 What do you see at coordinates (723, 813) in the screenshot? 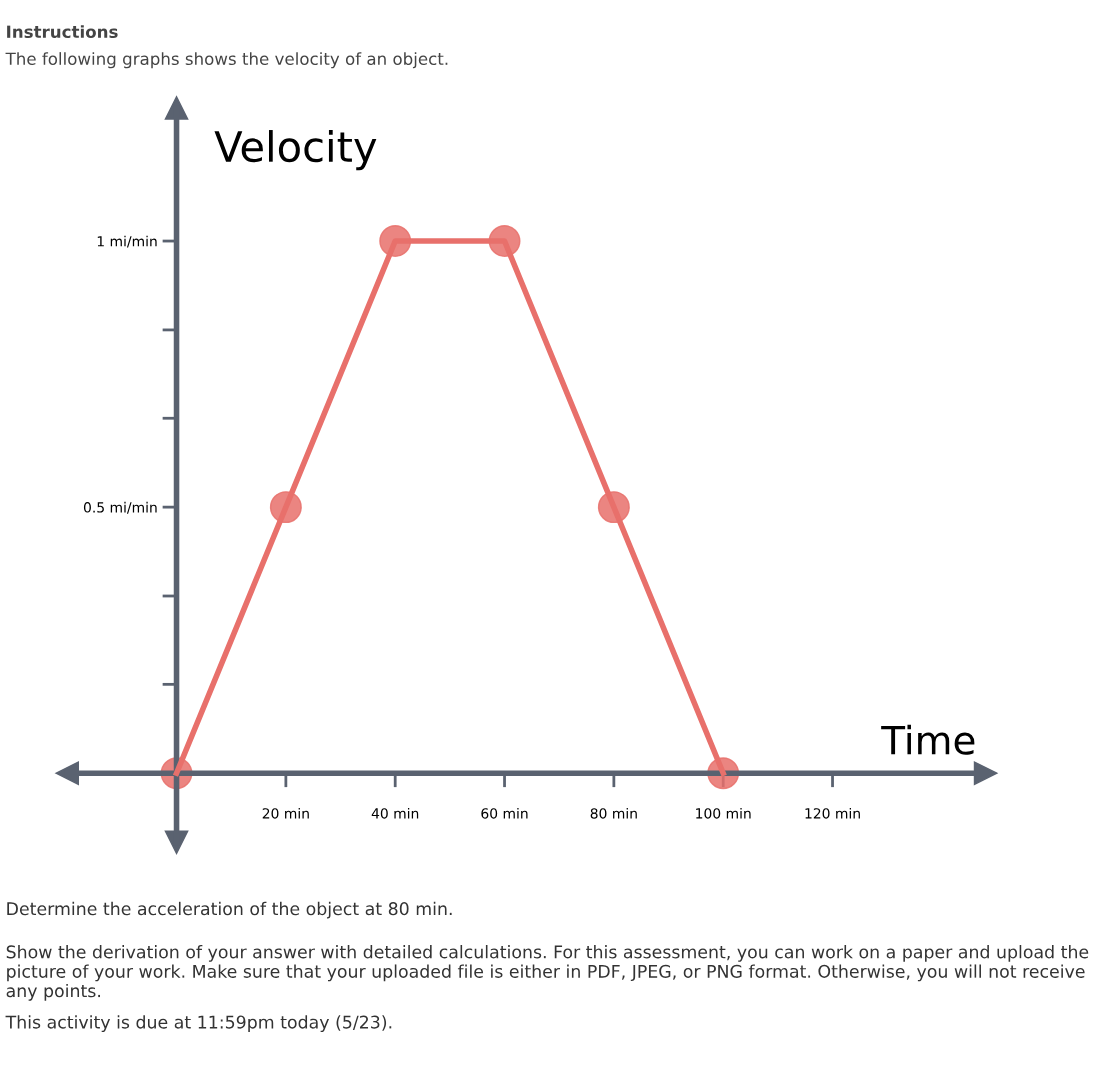
I see `x-tick-label: 100 min` at bounding box center [723, 813].